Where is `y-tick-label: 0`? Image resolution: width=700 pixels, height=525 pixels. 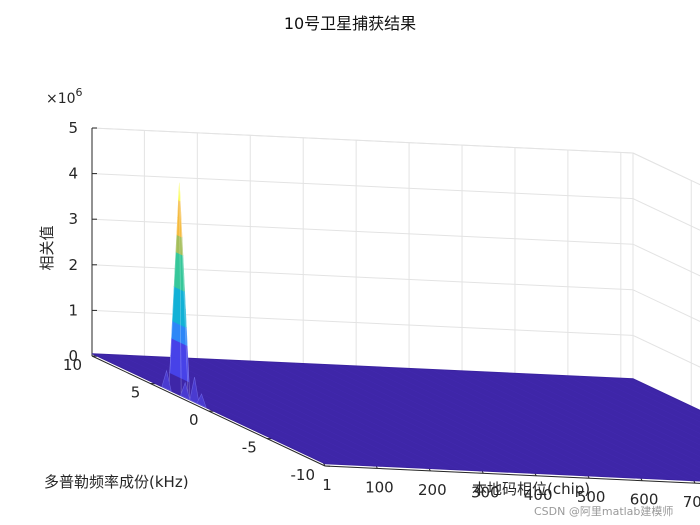
y-tick-label: 0 is located at coordinates (194, 420).